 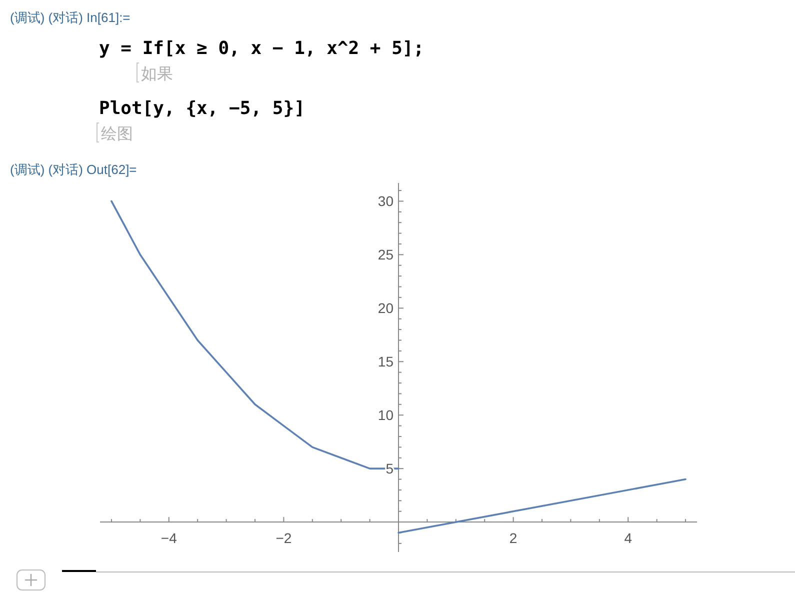 I want to click on x-tick-label: 2, so click(x=513, y=538).